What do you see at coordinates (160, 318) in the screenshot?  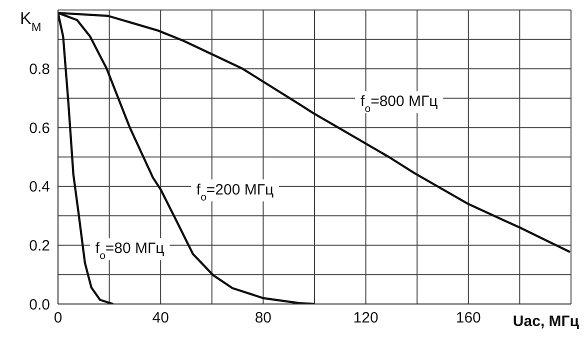 I see `x-tick-label: 40` at bounding box center [160, 318].